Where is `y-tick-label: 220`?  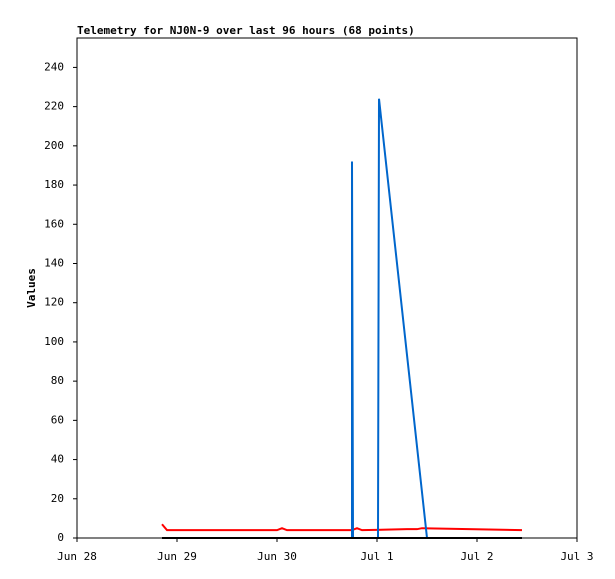 y-tick-label: 220 is located at coordinates (54, 106).